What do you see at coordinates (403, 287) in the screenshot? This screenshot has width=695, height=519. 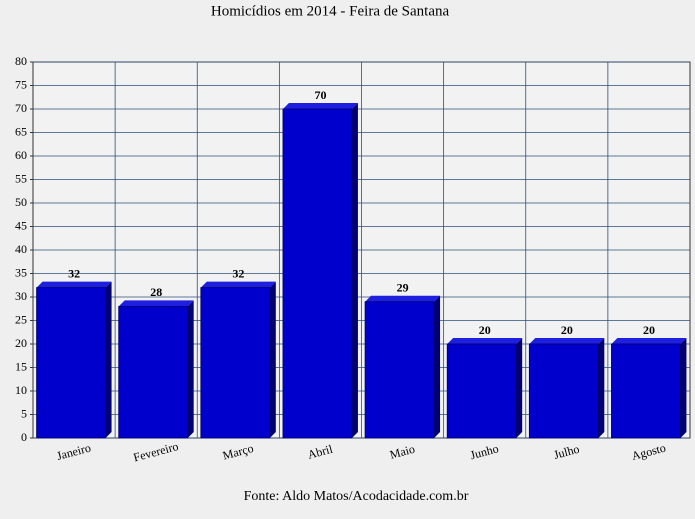 I see `value-label: 29` at bounding box center [403, 287].